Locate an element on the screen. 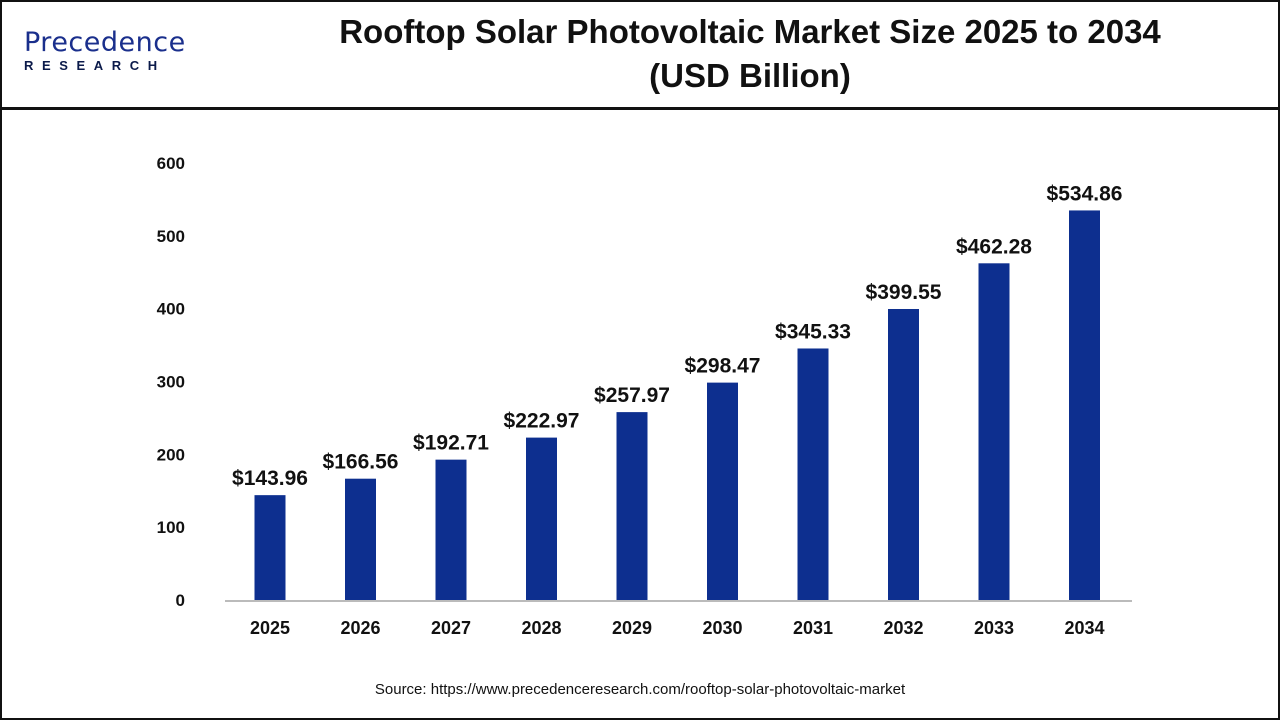  x-tick-label: 2029 is located at coordinates (632, 628).